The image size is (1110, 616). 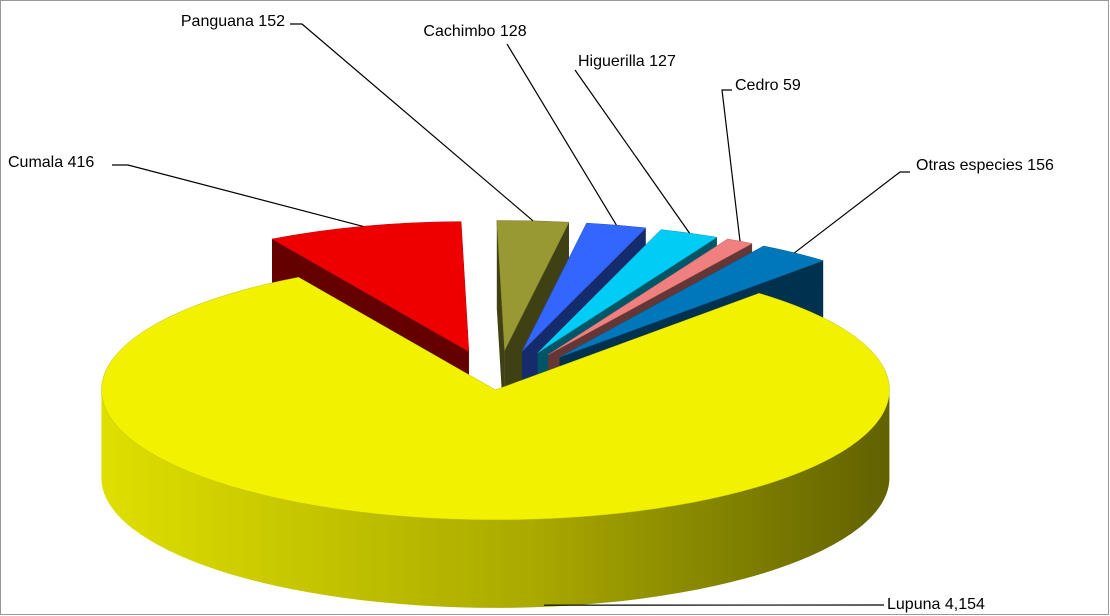 I want to click on slice-label-value: 128, so click(x=513, y=31).